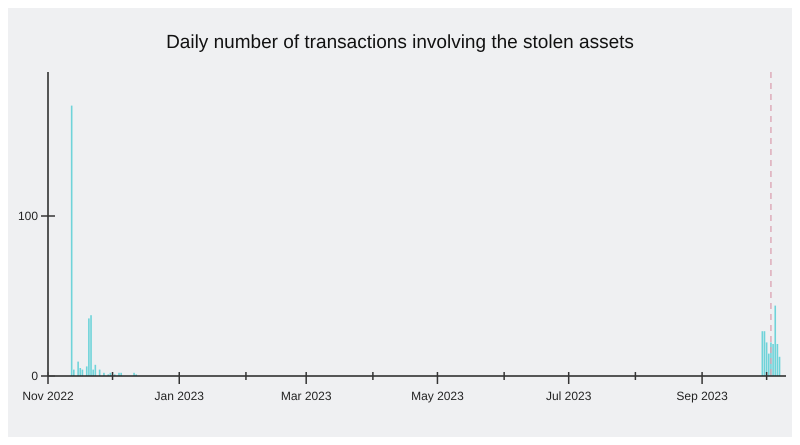  What do you see at coordinates (702, 396) in the screenshot?
I see `x-tick-label: Sep 2023` at bounding box center [702, 396].